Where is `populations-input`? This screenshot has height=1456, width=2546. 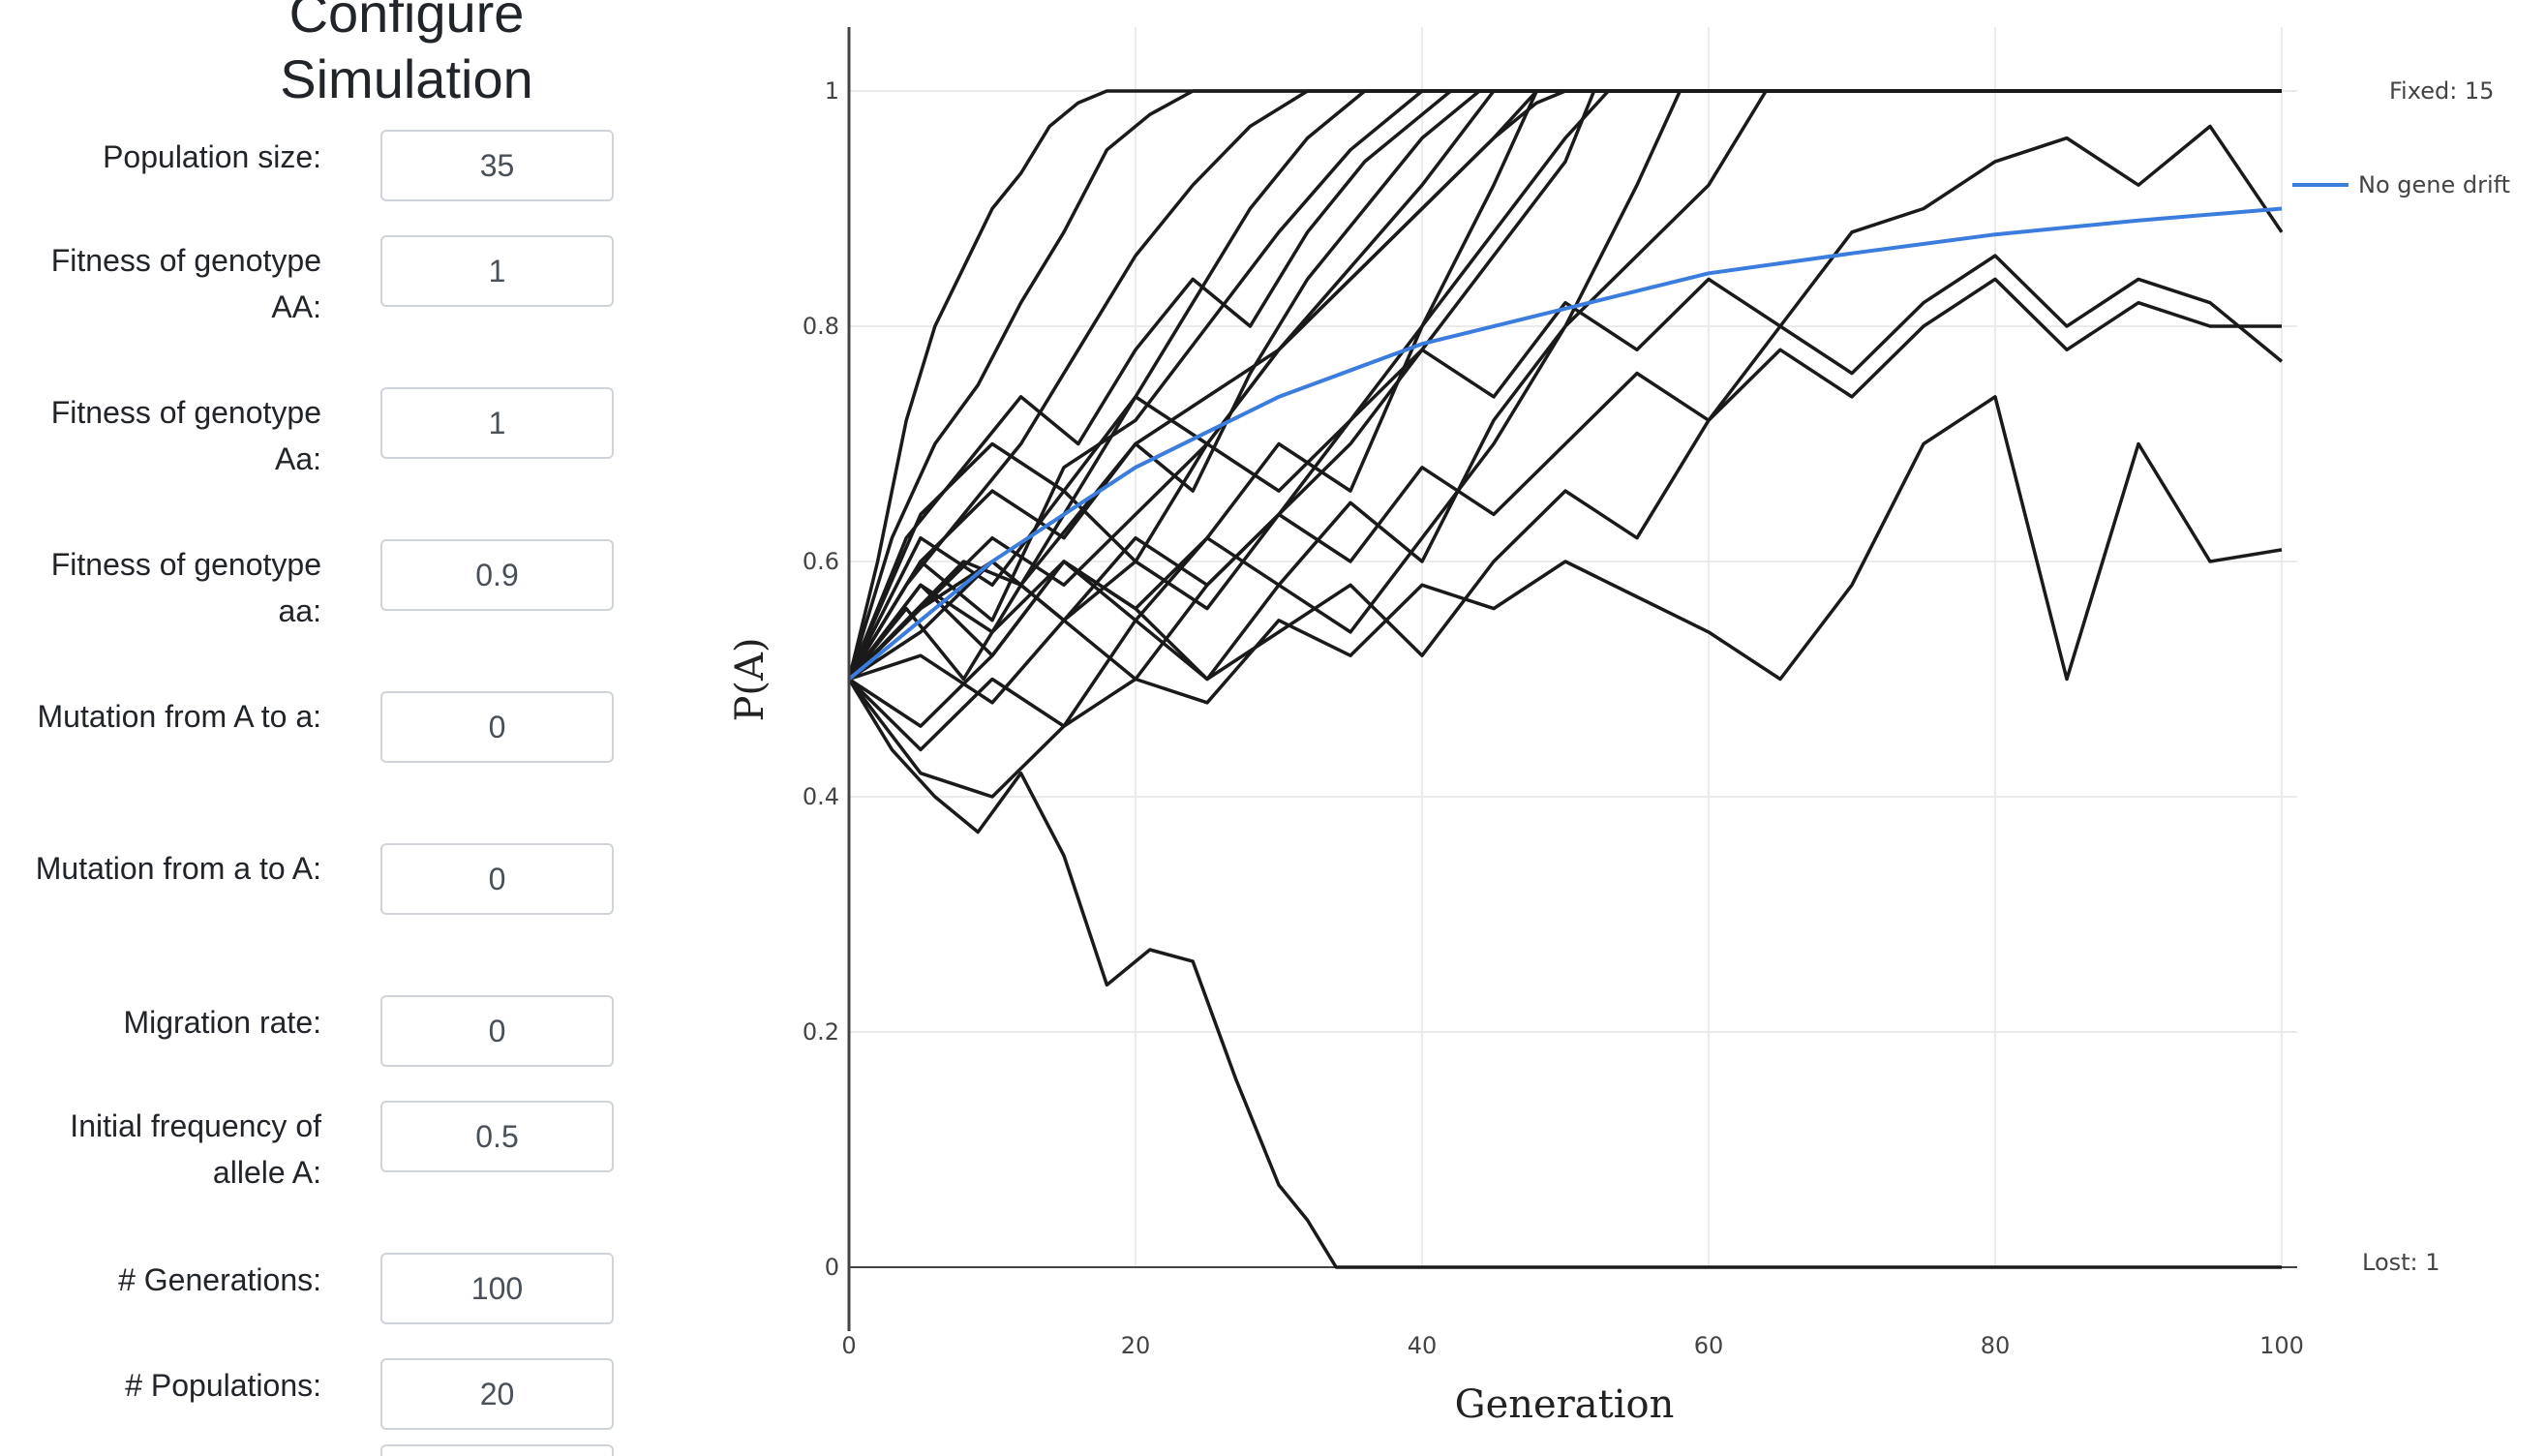 populations-input is located at coordinates (497, 1394).